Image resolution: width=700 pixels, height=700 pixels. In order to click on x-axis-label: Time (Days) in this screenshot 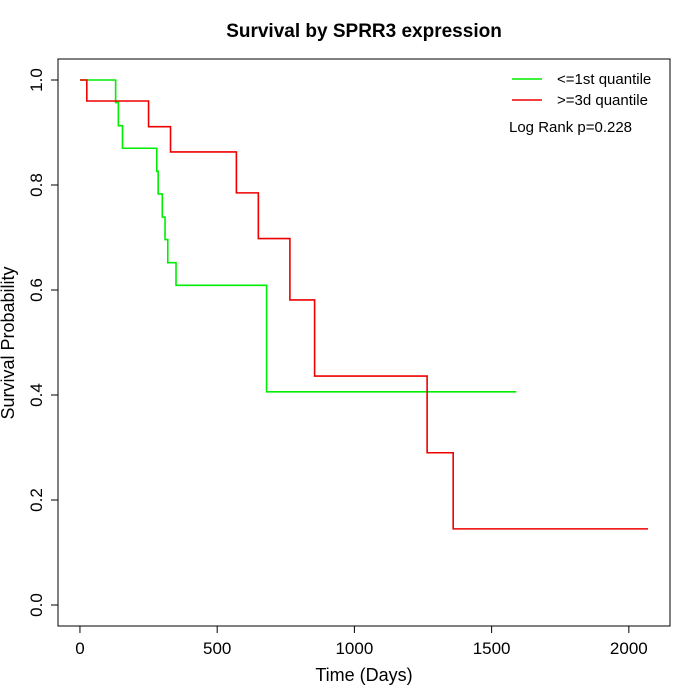, I will do `click(363, 675)`.